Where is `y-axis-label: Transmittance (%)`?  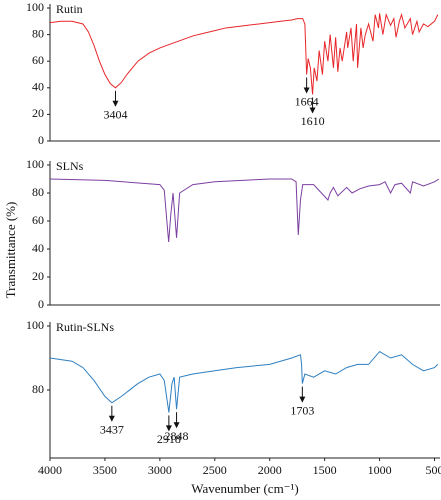 y-axis-label: Transmittance (%) is located at coordinates (10, 250).